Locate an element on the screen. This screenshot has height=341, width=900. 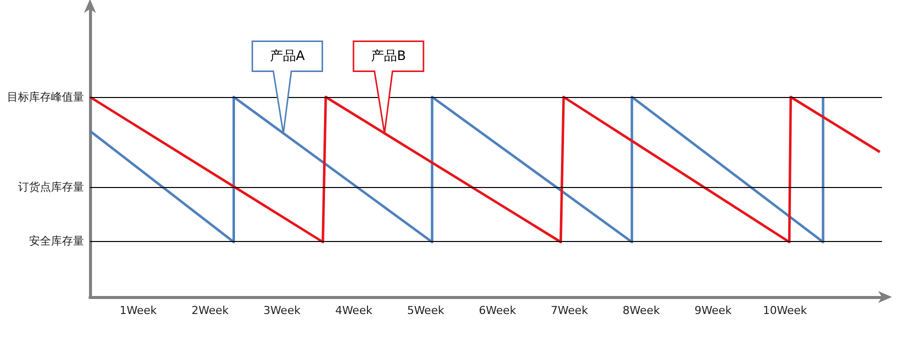
text: 产品A is located at coordinates (287, 56).